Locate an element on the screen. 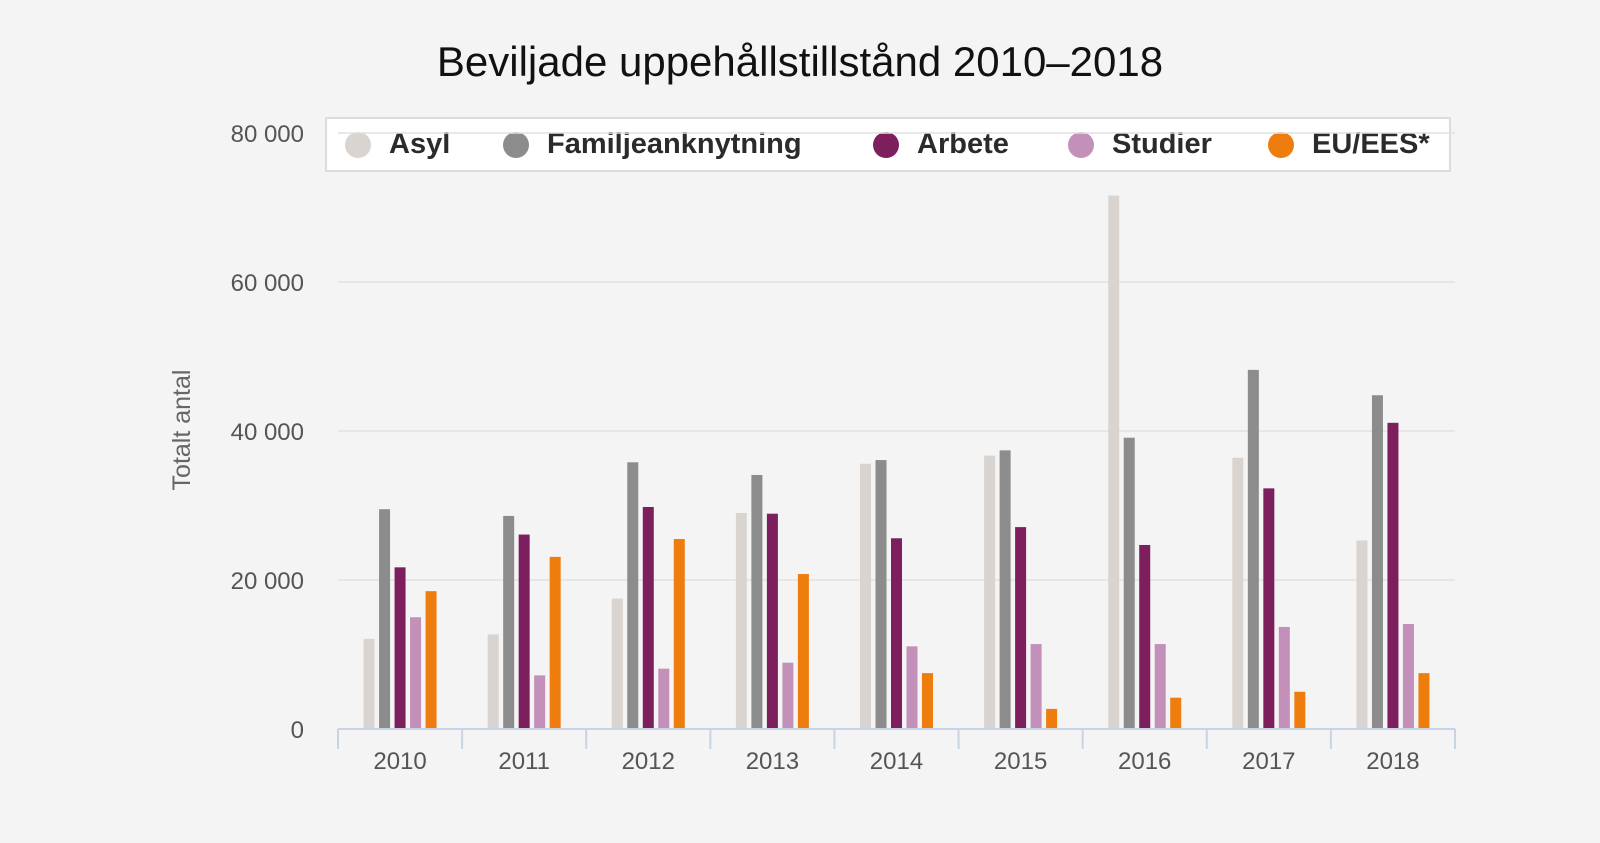 The height and width of the screenshot is (843, 1600). bar-asyl-2010 is located at coordinates (369, 683).